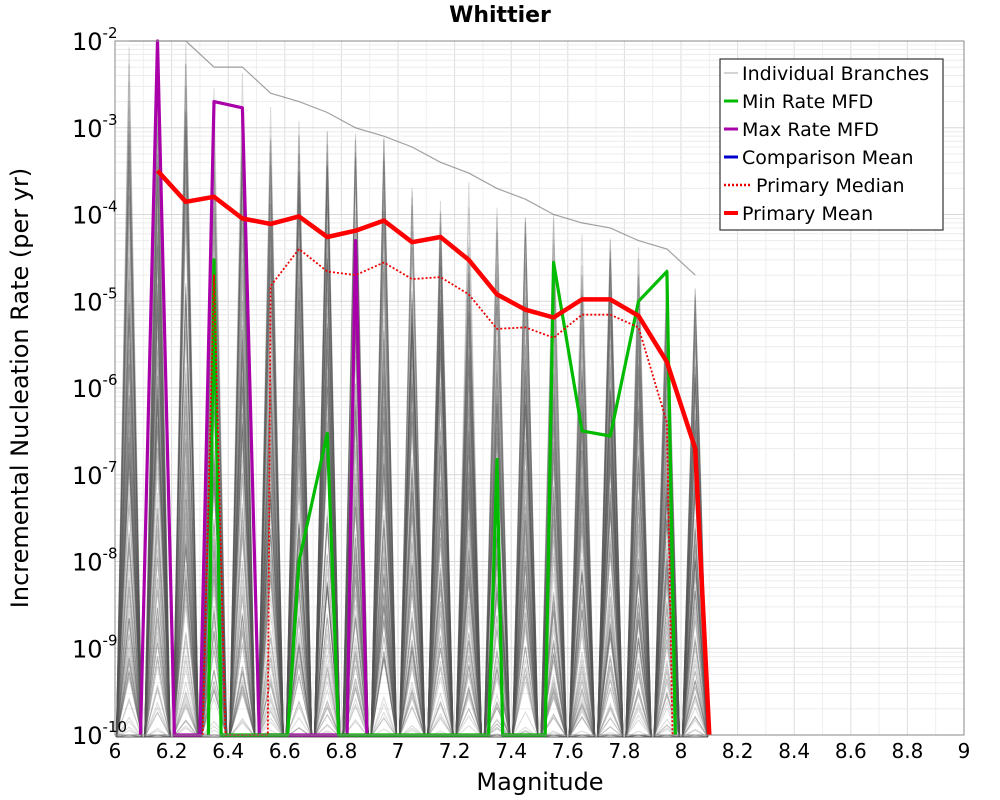  I want to click on legend-box, so click(831, 144).